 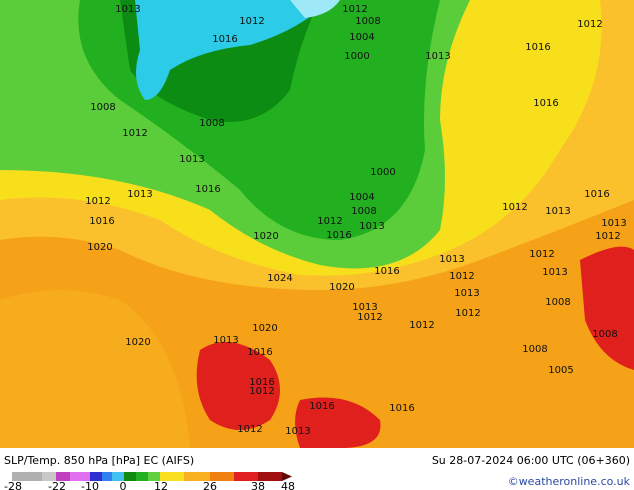 I want to click on colorbar, so click(x=152, y=476).